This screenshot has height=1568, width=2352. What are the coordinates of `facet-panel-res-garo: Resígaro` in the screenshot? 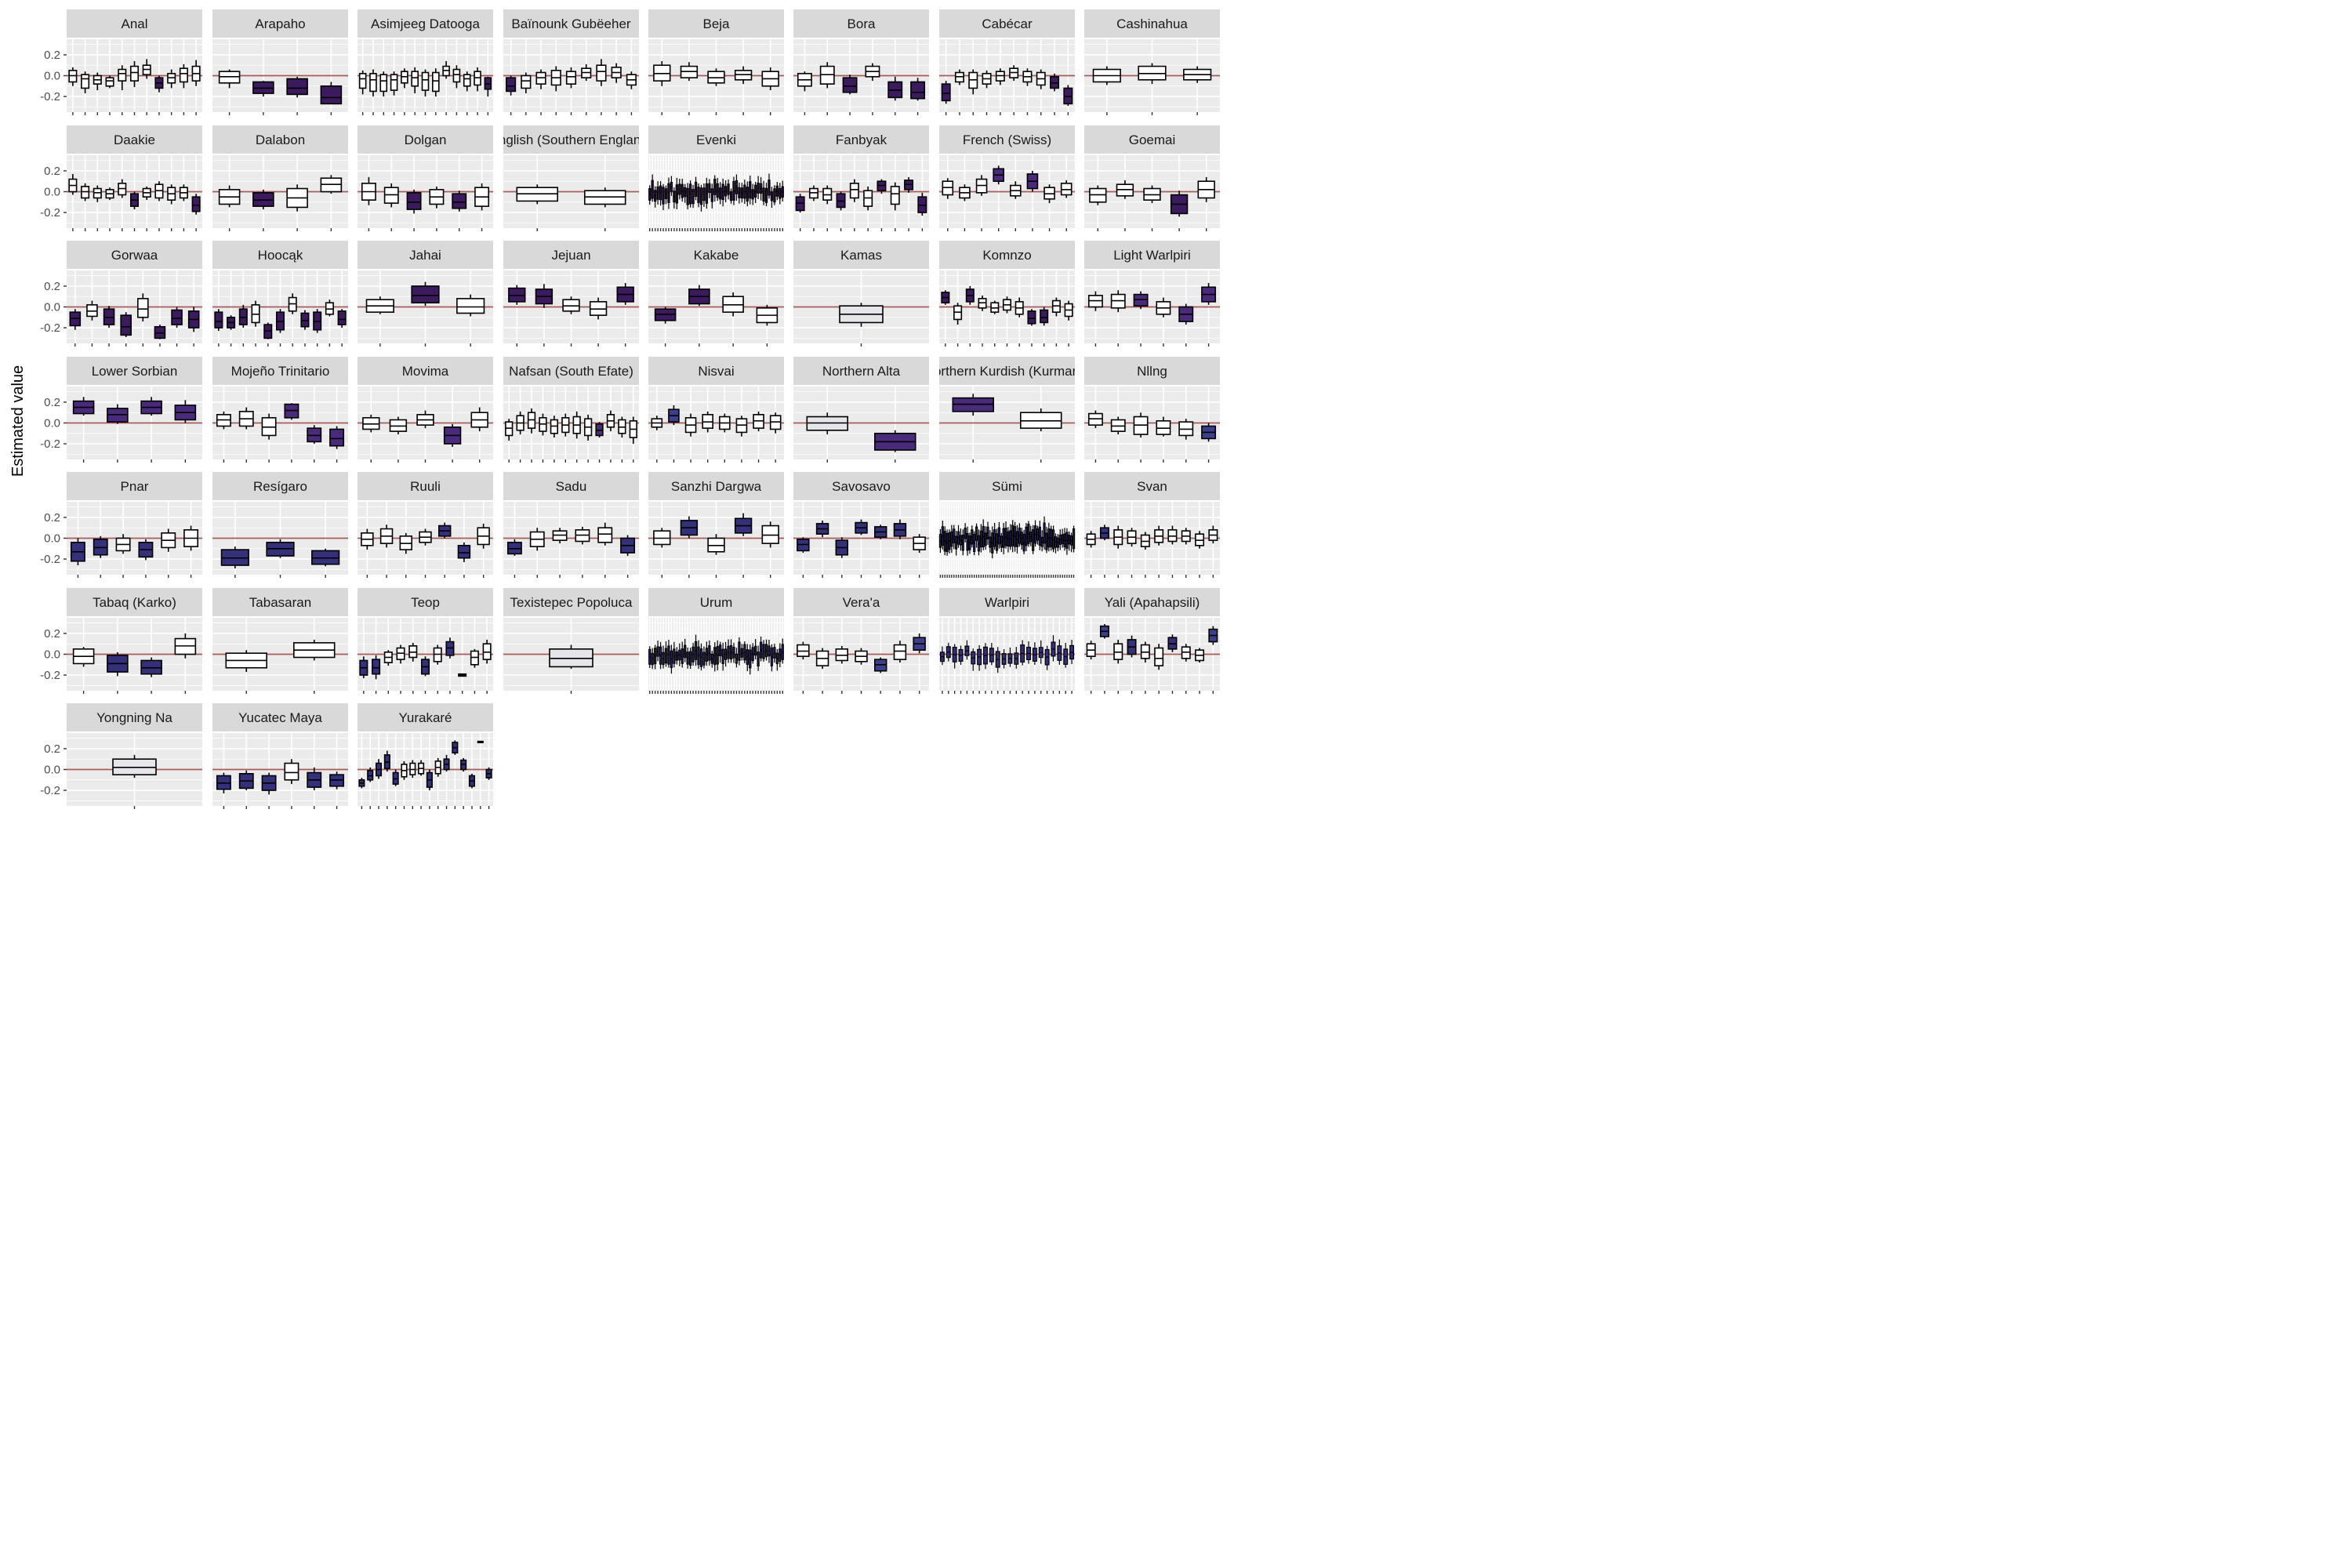 It's located at (280, 525).